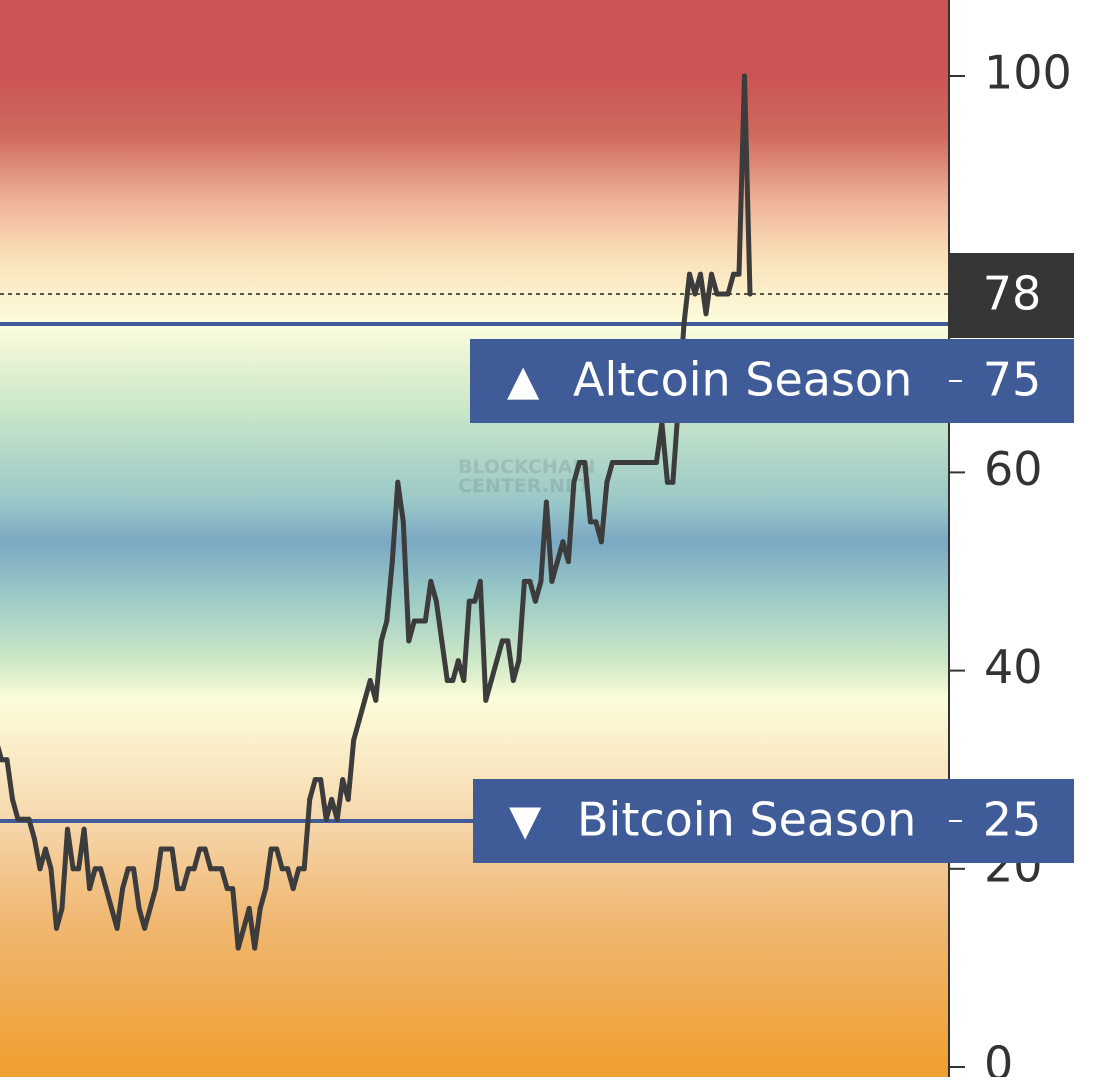 Image resolution: width=1104 pixels, height=1081 pixels. What do you see at coordinates (1026, 538) in the screenshot?
I see `axis-background` at bounding box center [1026, 538].